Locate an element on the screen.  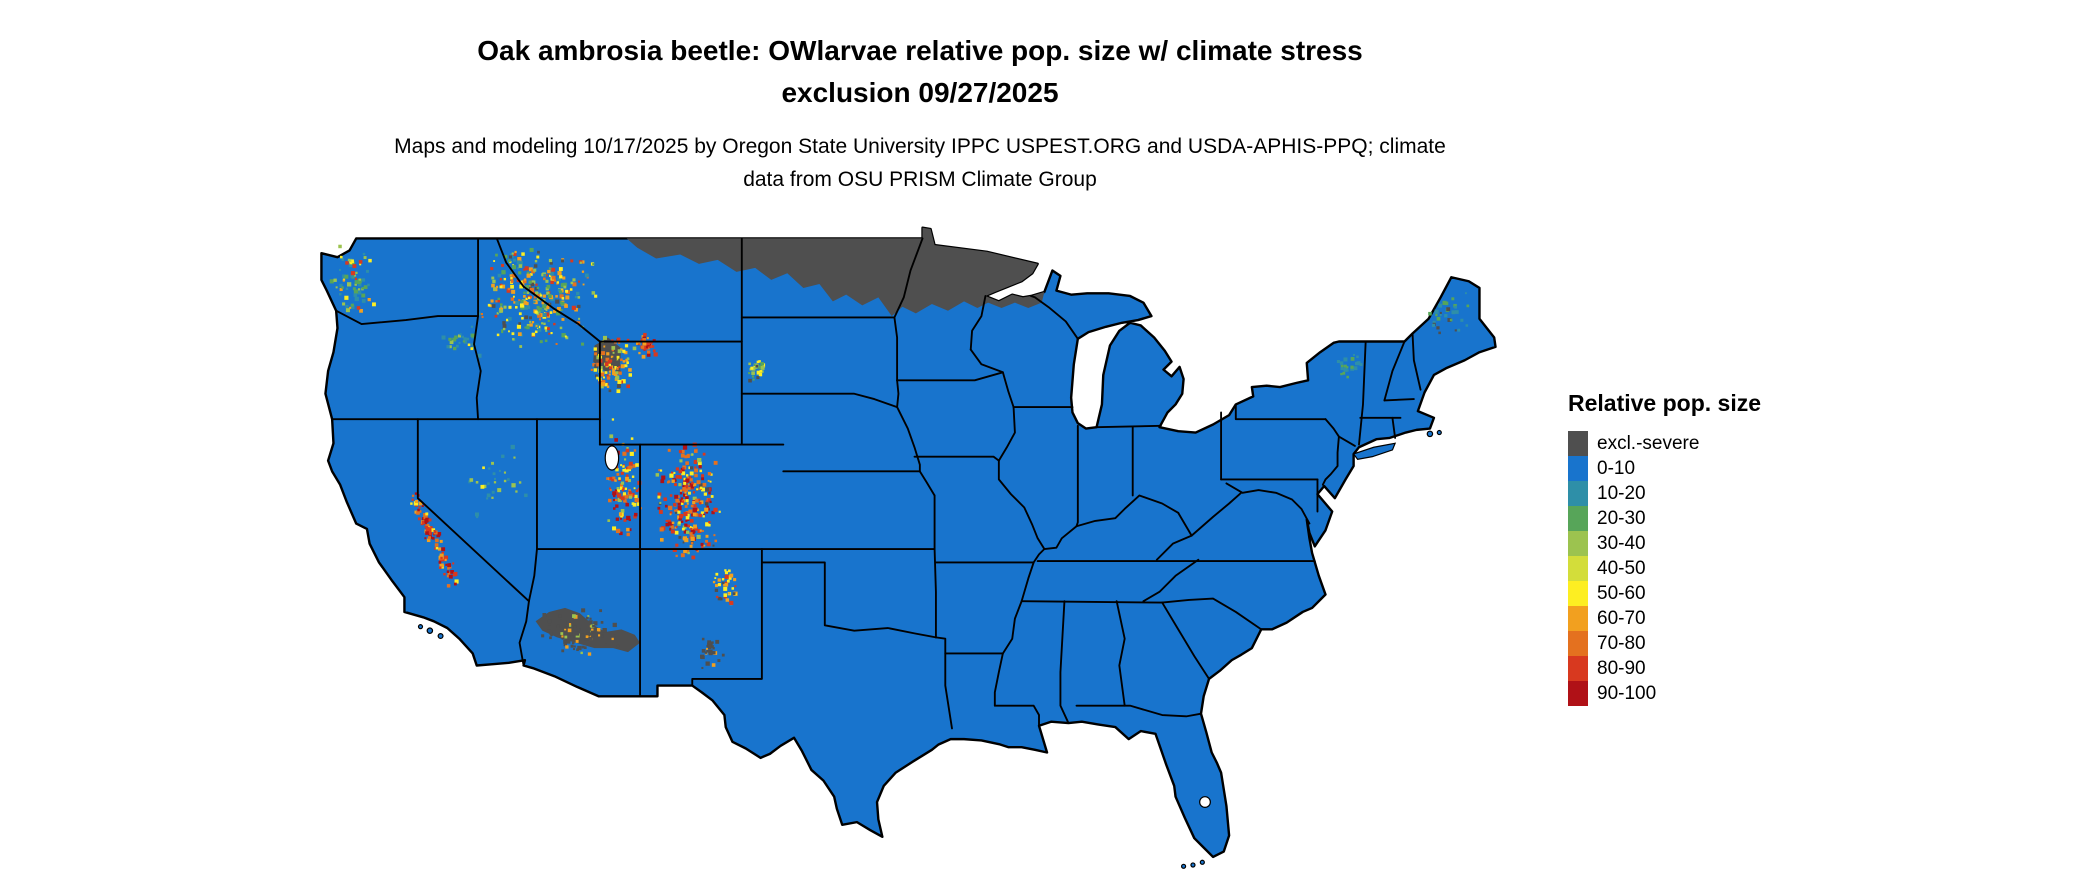
legend-item: 0-10 is located at coordinates (1664, 468).